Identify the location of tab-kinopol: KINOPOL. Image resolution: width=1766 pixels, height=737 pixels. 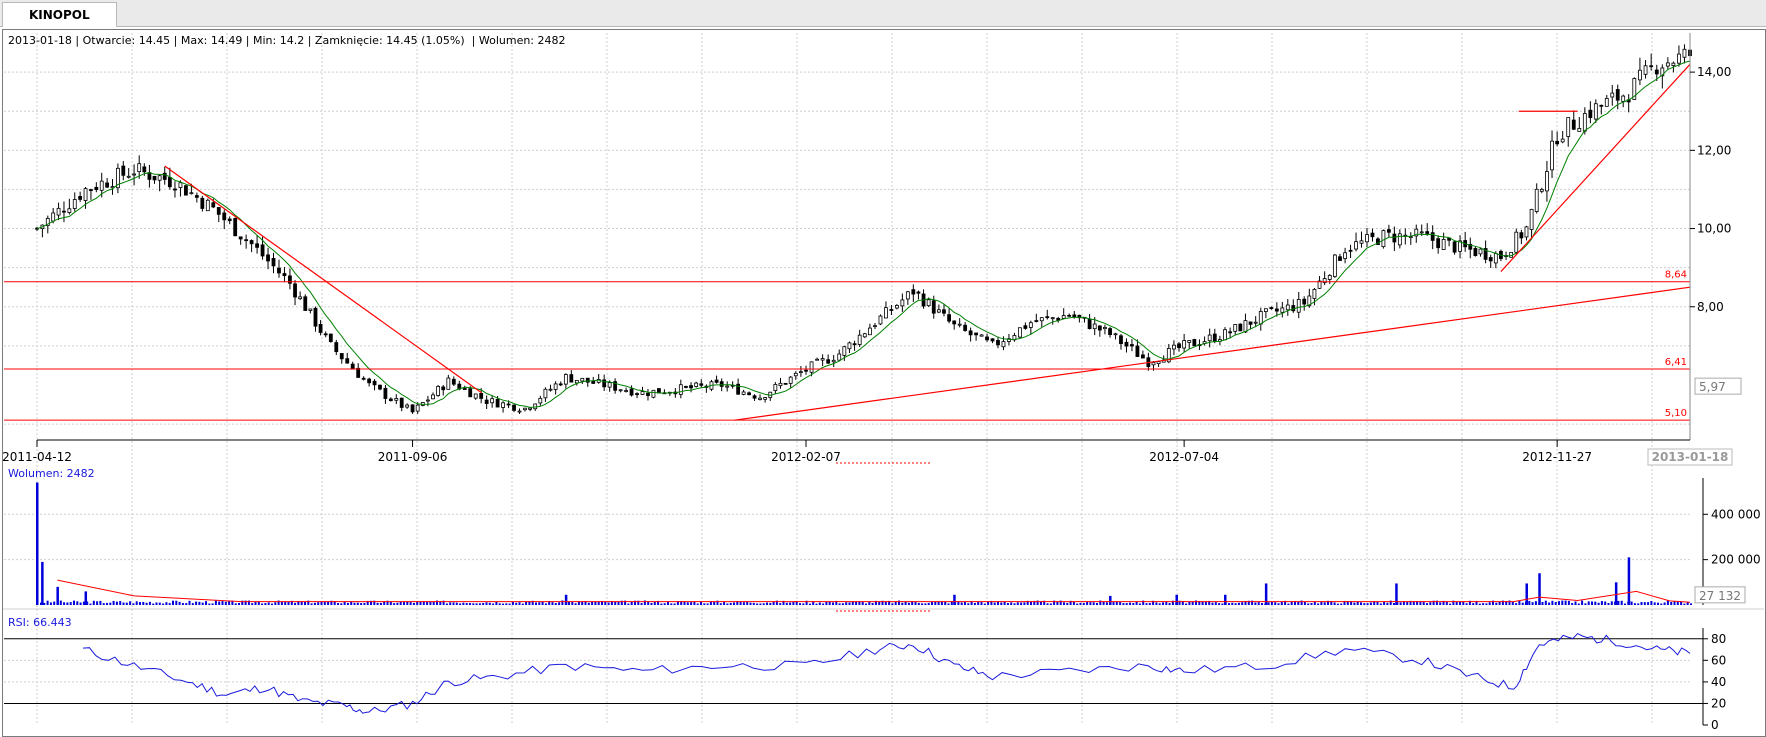
(59, 14).